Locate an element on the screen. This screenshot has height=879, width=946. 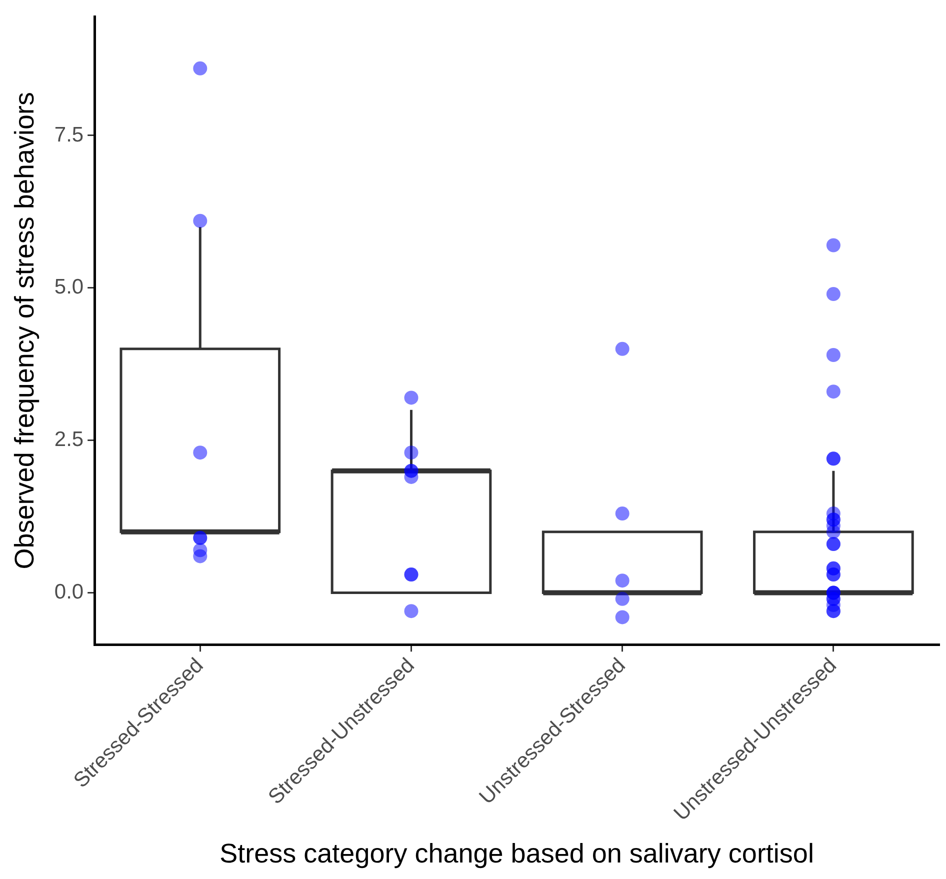
x-axis-title: Stress category change based on salivary cortisol is located at coordinates (517, 853).